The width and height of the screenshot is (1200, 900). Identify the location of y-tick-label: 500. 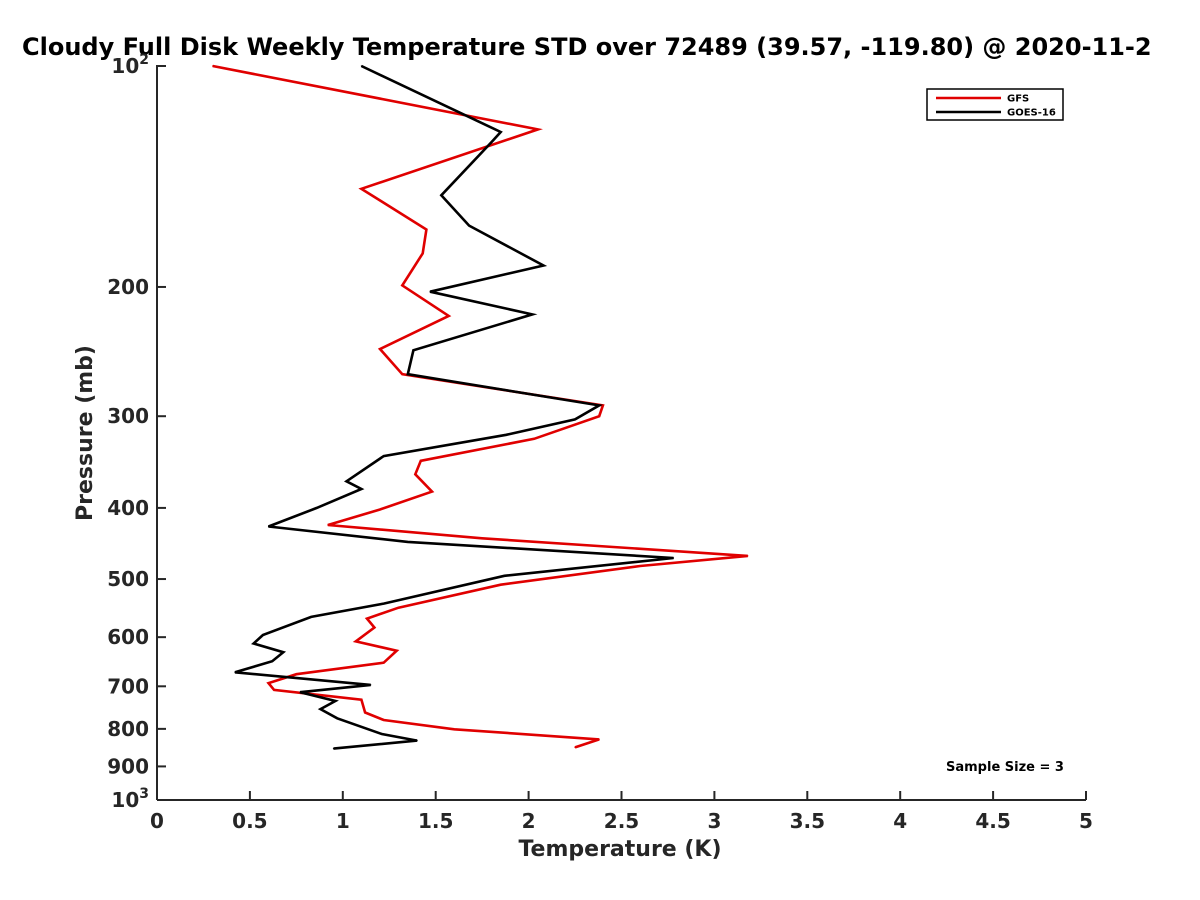
(128, 579).